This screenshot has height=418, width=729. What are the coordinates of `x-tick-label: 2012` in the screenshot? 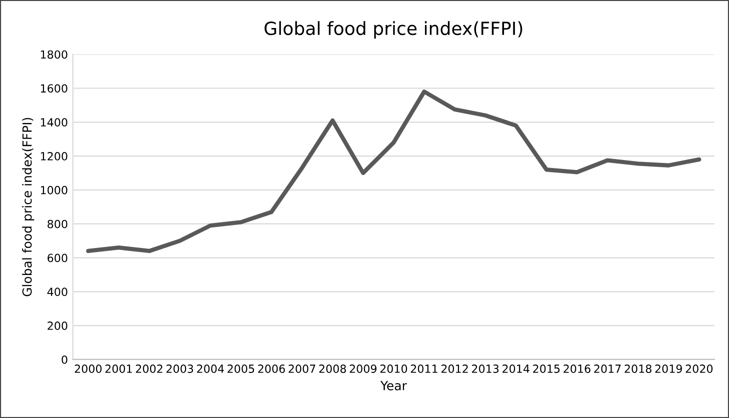 It's located at (454, 368).